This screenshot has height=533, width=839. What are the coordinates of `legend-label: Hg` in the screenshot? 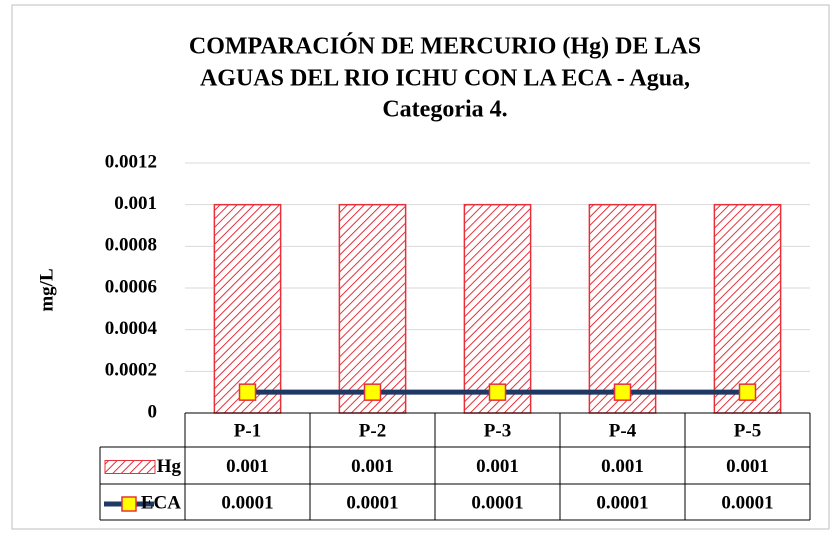 It's located at (169, 466).